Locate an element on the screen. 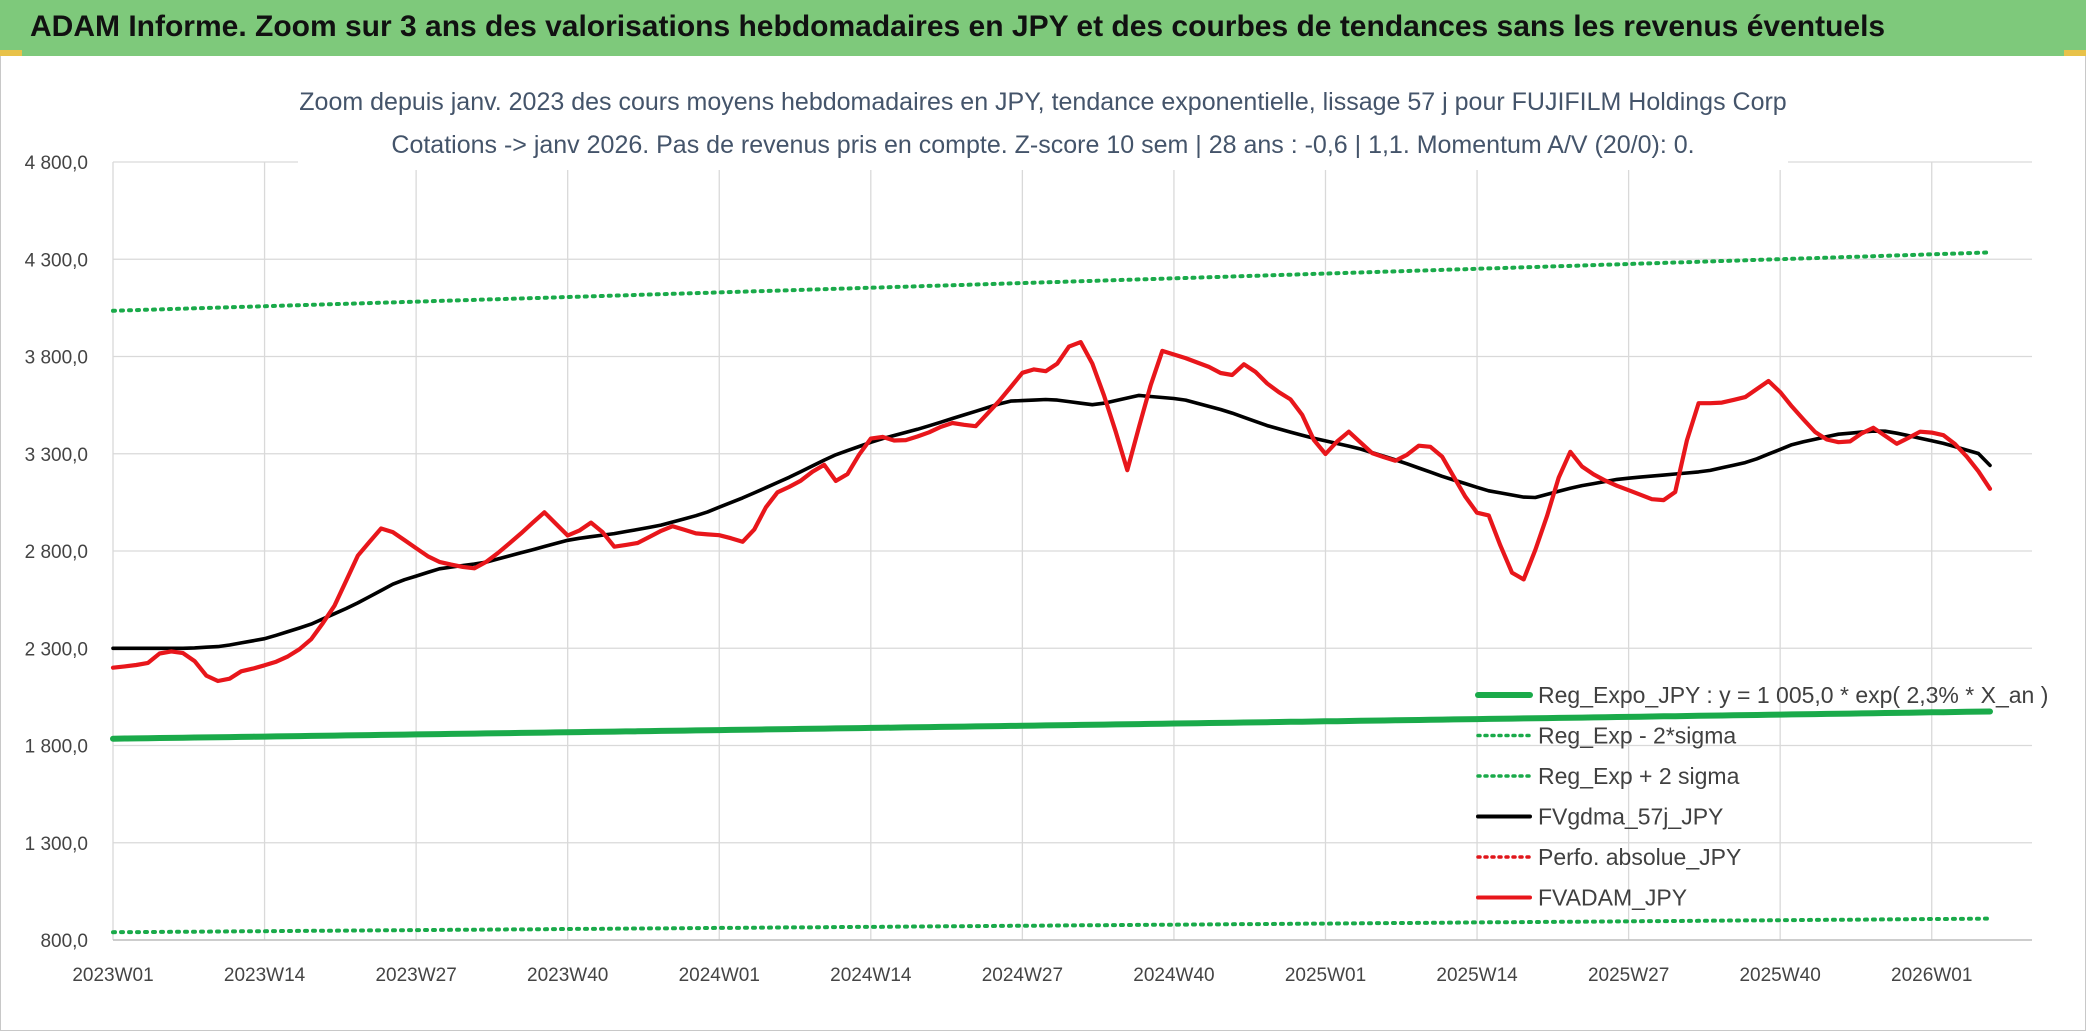  x-tick-label: 2025W27 is located at coordinates (1628, 975).